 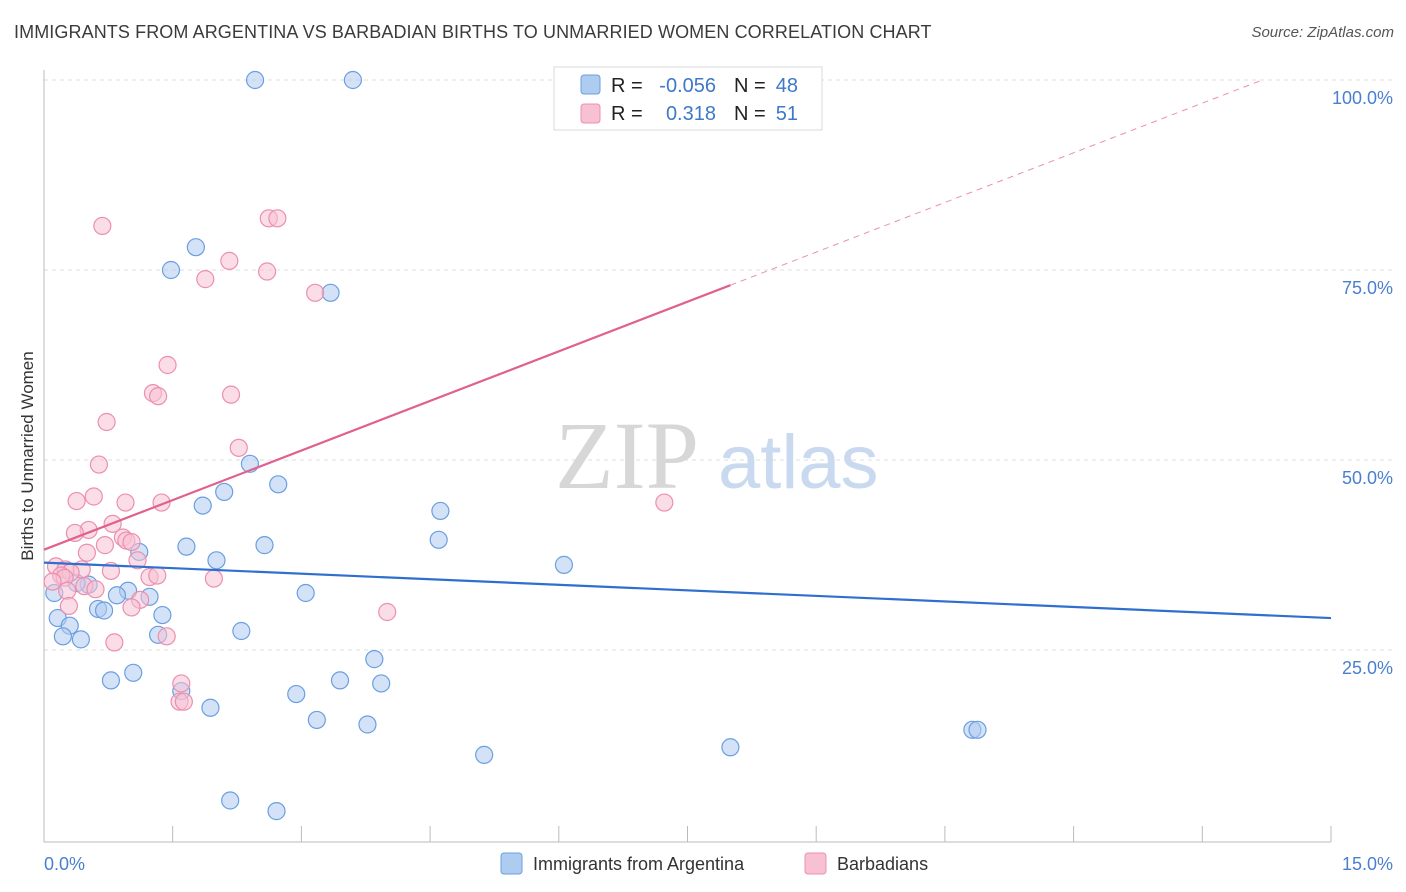 I want to click on stats-n-label-blue: N =, so click(x=750, y=86).